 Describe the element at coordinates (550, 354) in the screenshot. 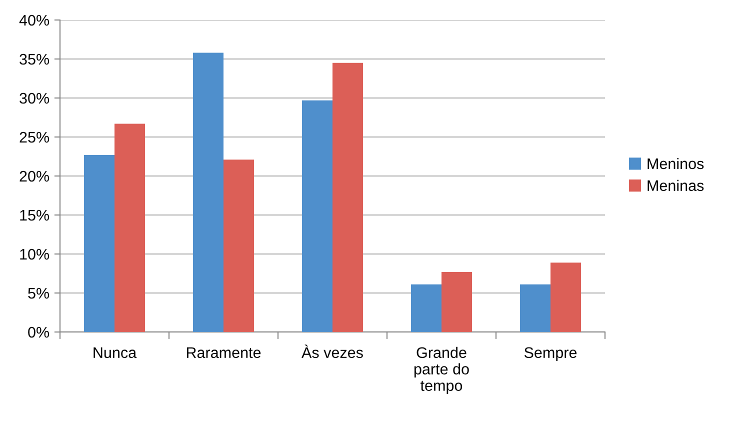

I see `x-tick-label: Sempre` at that location.